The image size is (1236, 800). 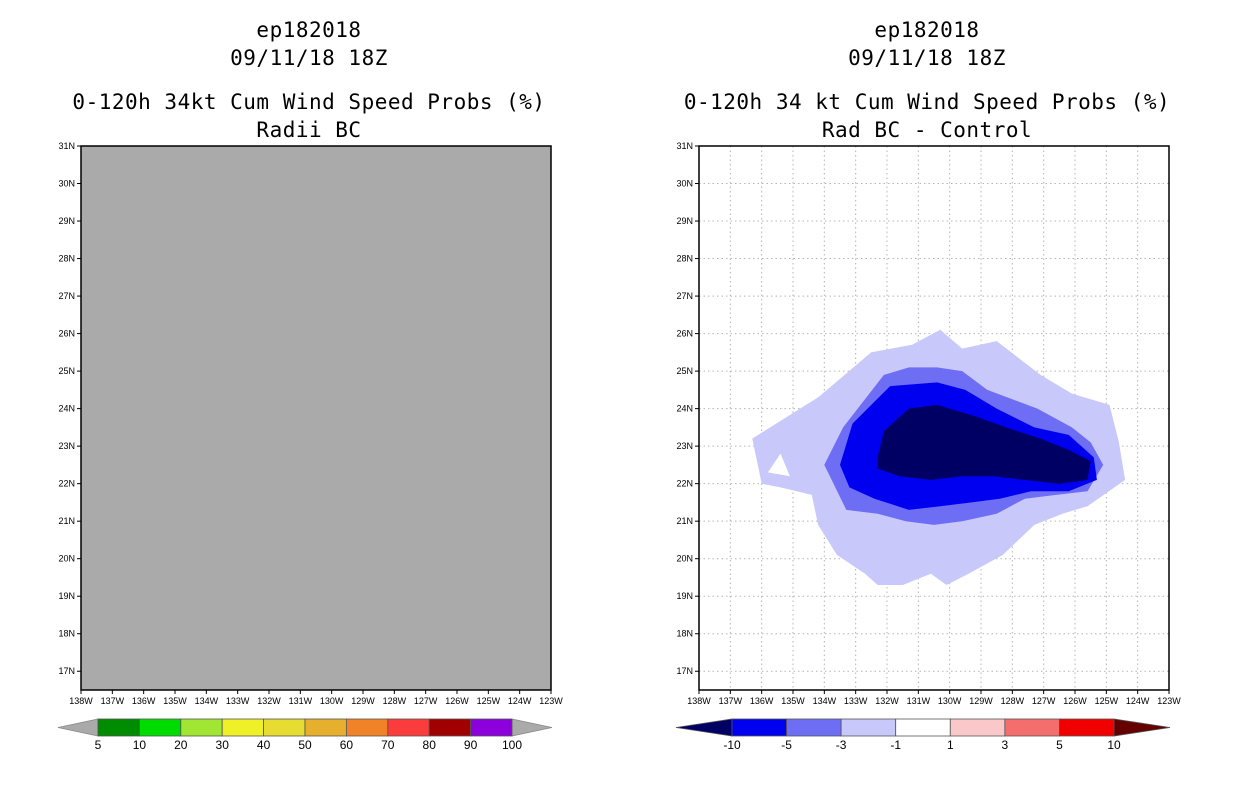 What do you see at coordinates (786, 745) in the screenshot?
I see `colorbar-label: -5` at bounding box center [786, 745].